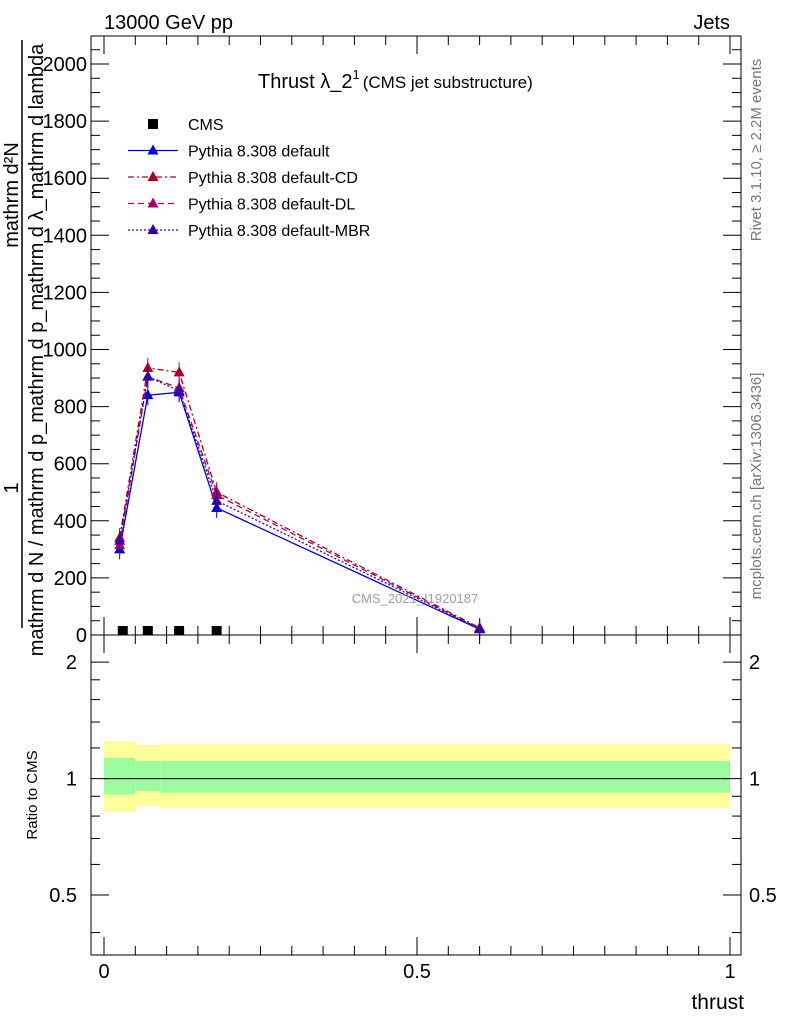 This screenshot has width=786, height=1024. I want to click on mcplots-label: mcplots.cern.ch [arXiv:1306.3436], so click(756, 486).